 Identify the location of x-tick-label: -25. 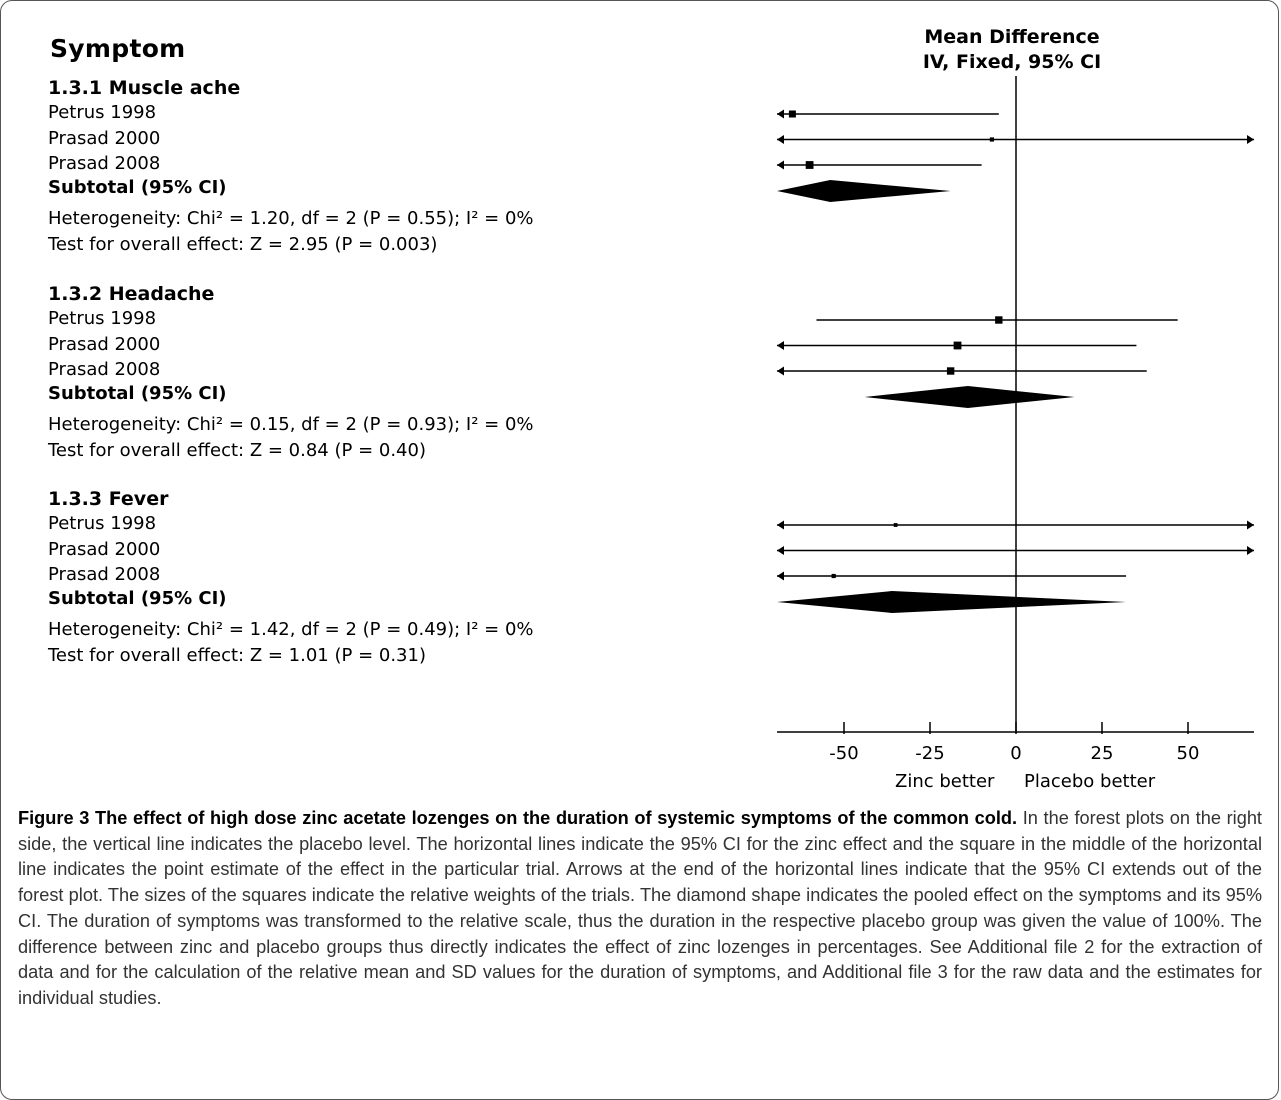
(929, 753).